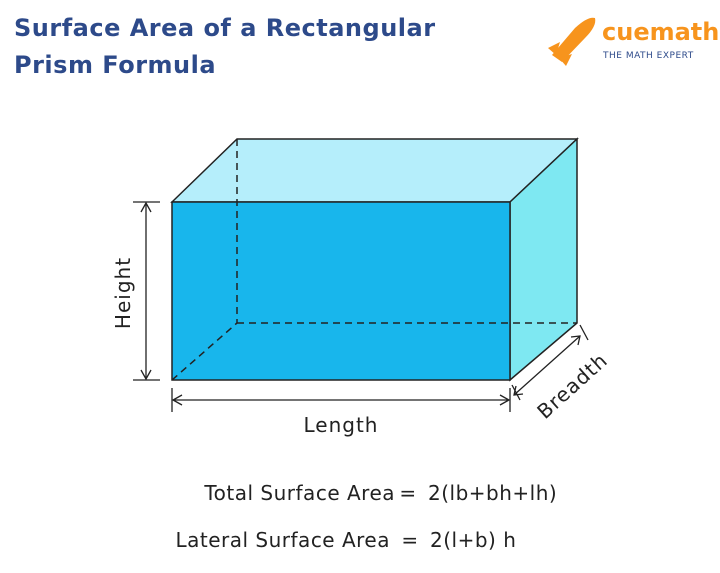  Describe the element at coordinates (572, 386) in the screenshot. I see `breadth-label: Breadth` at that location.